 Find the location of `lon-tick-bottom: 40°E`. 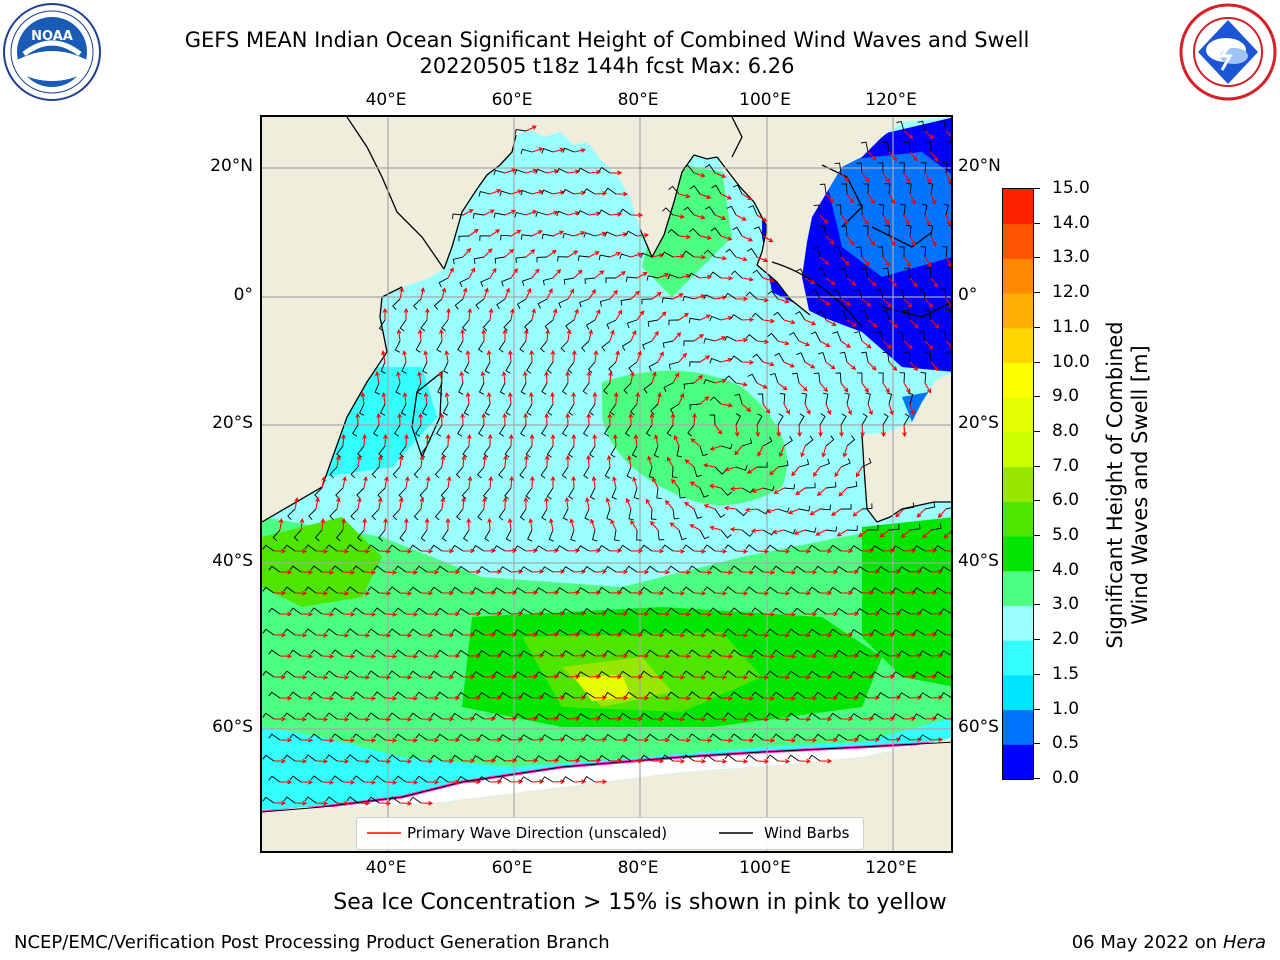

lon-tick-bottom: 40°E is located at coordinates (386, 868).